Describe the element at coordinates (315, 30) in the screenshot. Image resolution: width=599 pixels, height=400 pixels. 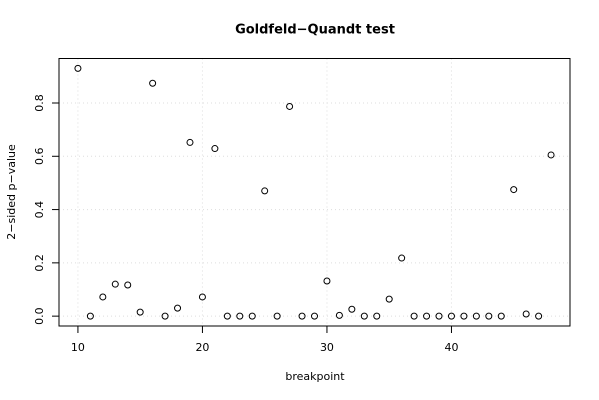
I see `chart-title: Goldfeld−Quandt test` at that location.